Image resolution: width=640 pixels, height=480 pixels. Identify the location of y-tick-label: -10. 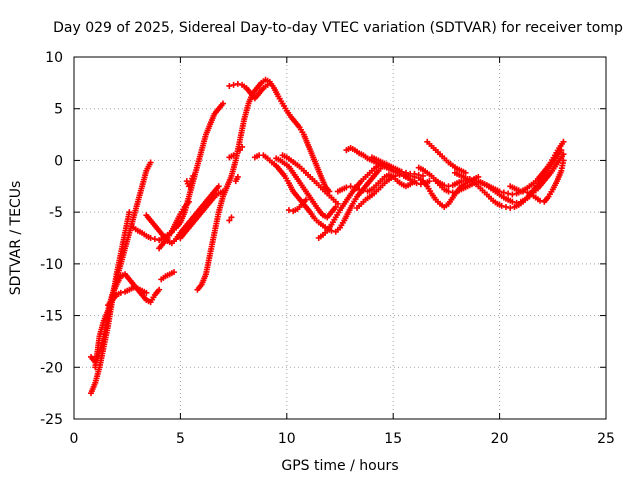
(51, 265).